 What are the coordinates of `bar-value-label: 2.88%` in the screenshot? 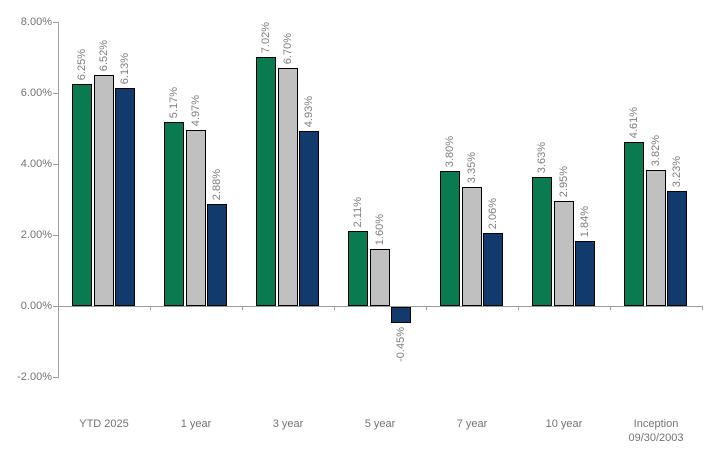 It's located at (217, 184).